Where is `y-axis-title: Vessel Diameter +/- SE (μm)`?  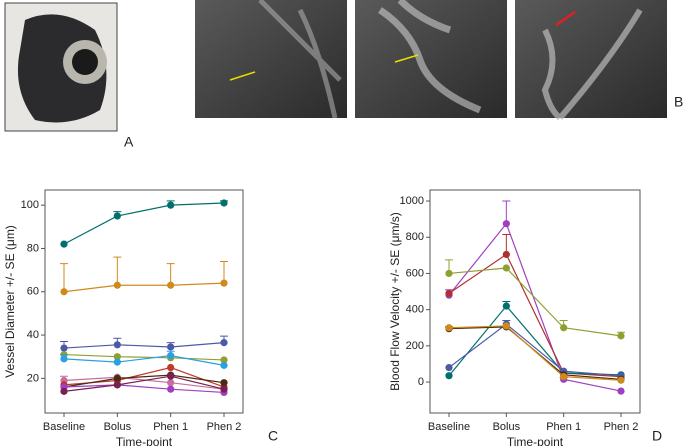
y-axis-title: Vessel Diameter +/- SE (μm) is located at coordinates (10, 301).